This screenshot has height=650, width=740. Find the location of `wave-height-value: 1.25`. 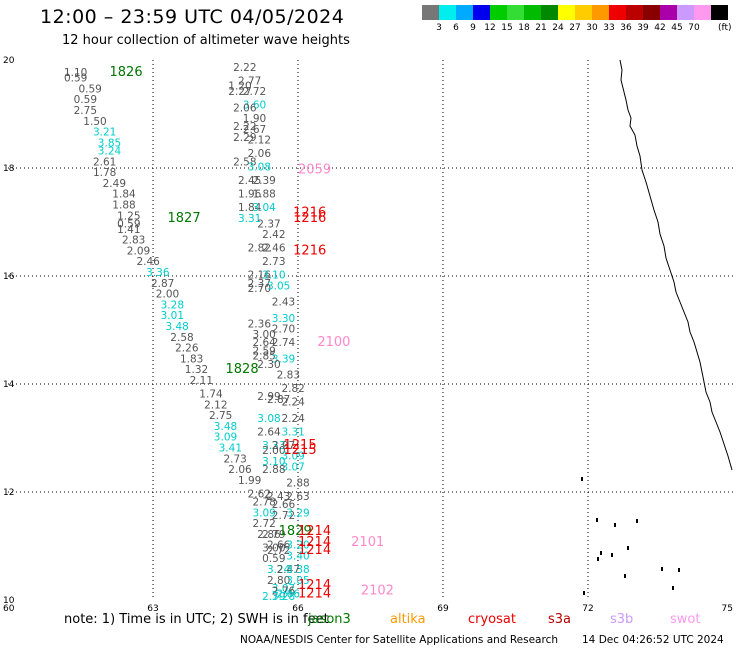

wave-height-value: 1.25 is located at coordinates (128, 216).